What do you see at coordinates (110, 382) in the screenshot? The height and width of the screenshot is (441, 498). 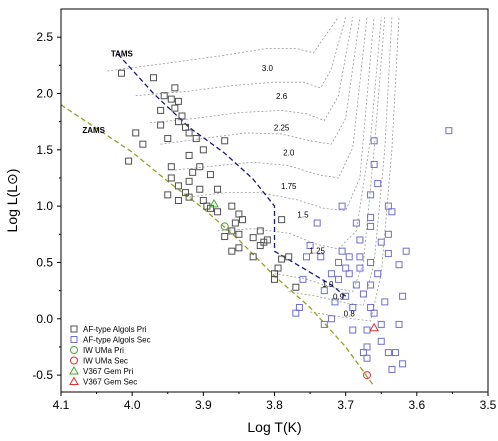 I see `legend-label-5: V367 Gem Sec` at bounding box center [110, 382].